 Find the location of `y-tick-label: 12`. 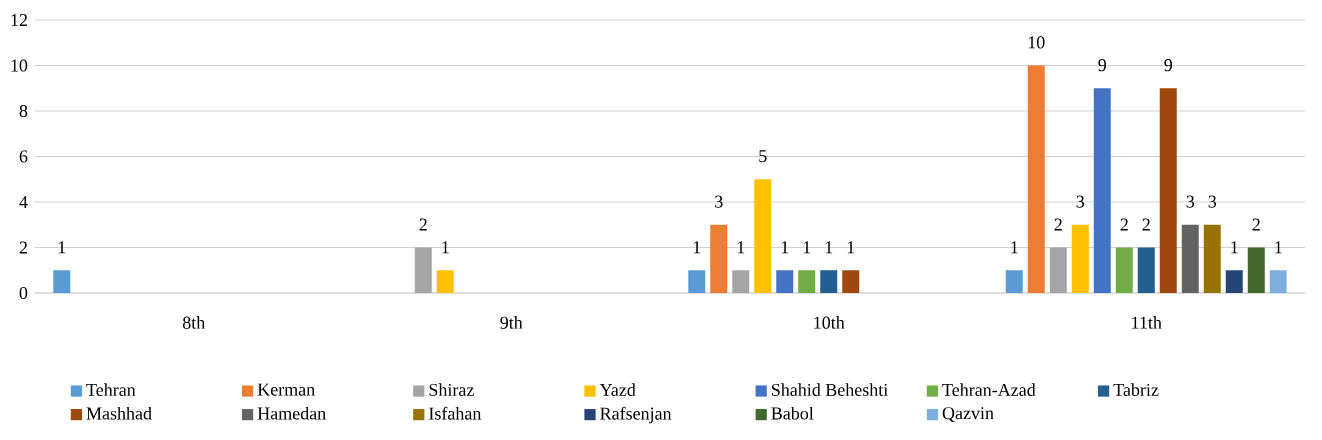

y-tick-label: 12 is located at coordinates (19, 20).